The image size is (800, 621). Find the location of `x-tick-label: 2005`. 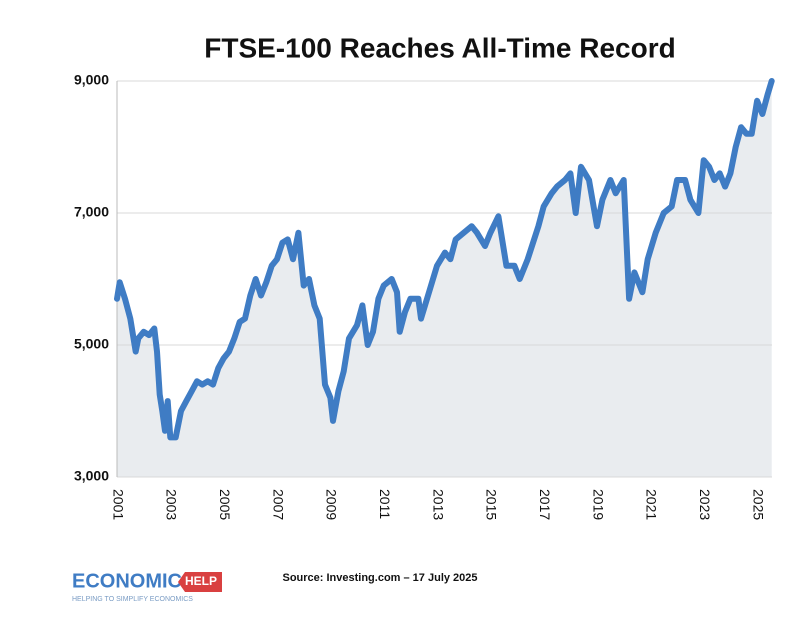

x-tick-label: 2005 is located at coordinates (225, 504).